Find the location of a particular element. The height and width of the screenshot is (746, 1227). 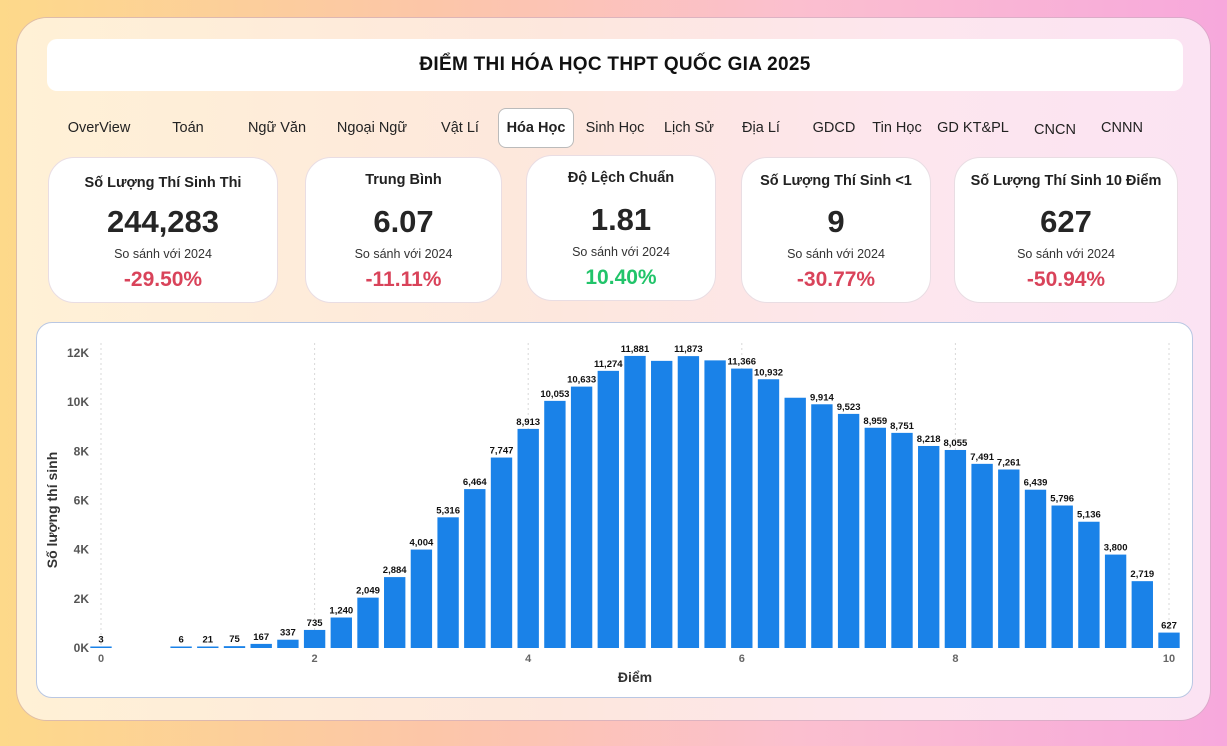

stat-card-label: Trung Bình is located at coordinates (403, 180).